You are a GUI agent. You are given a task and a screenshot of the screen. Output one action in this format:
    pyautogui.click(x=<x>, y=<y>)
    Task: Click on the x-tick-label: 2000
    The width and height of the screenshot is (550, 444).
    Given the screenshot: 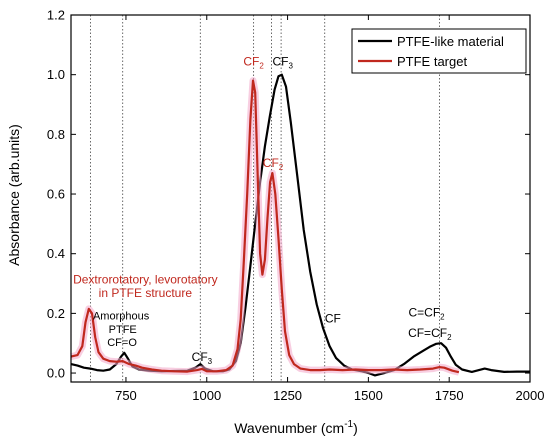 What is the action you would take?
    pyautogui.click(x=530, y=395)
    